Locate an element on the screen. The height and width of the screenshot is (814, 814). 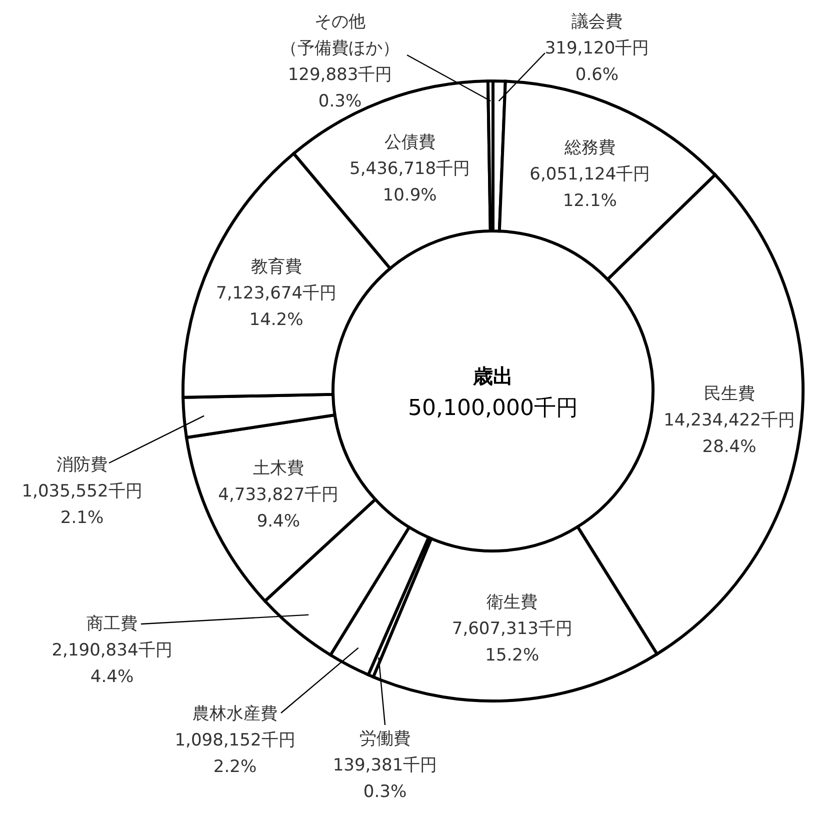
data-label: 2,190,834千円 4.4% is located at coordinates (112, 663).